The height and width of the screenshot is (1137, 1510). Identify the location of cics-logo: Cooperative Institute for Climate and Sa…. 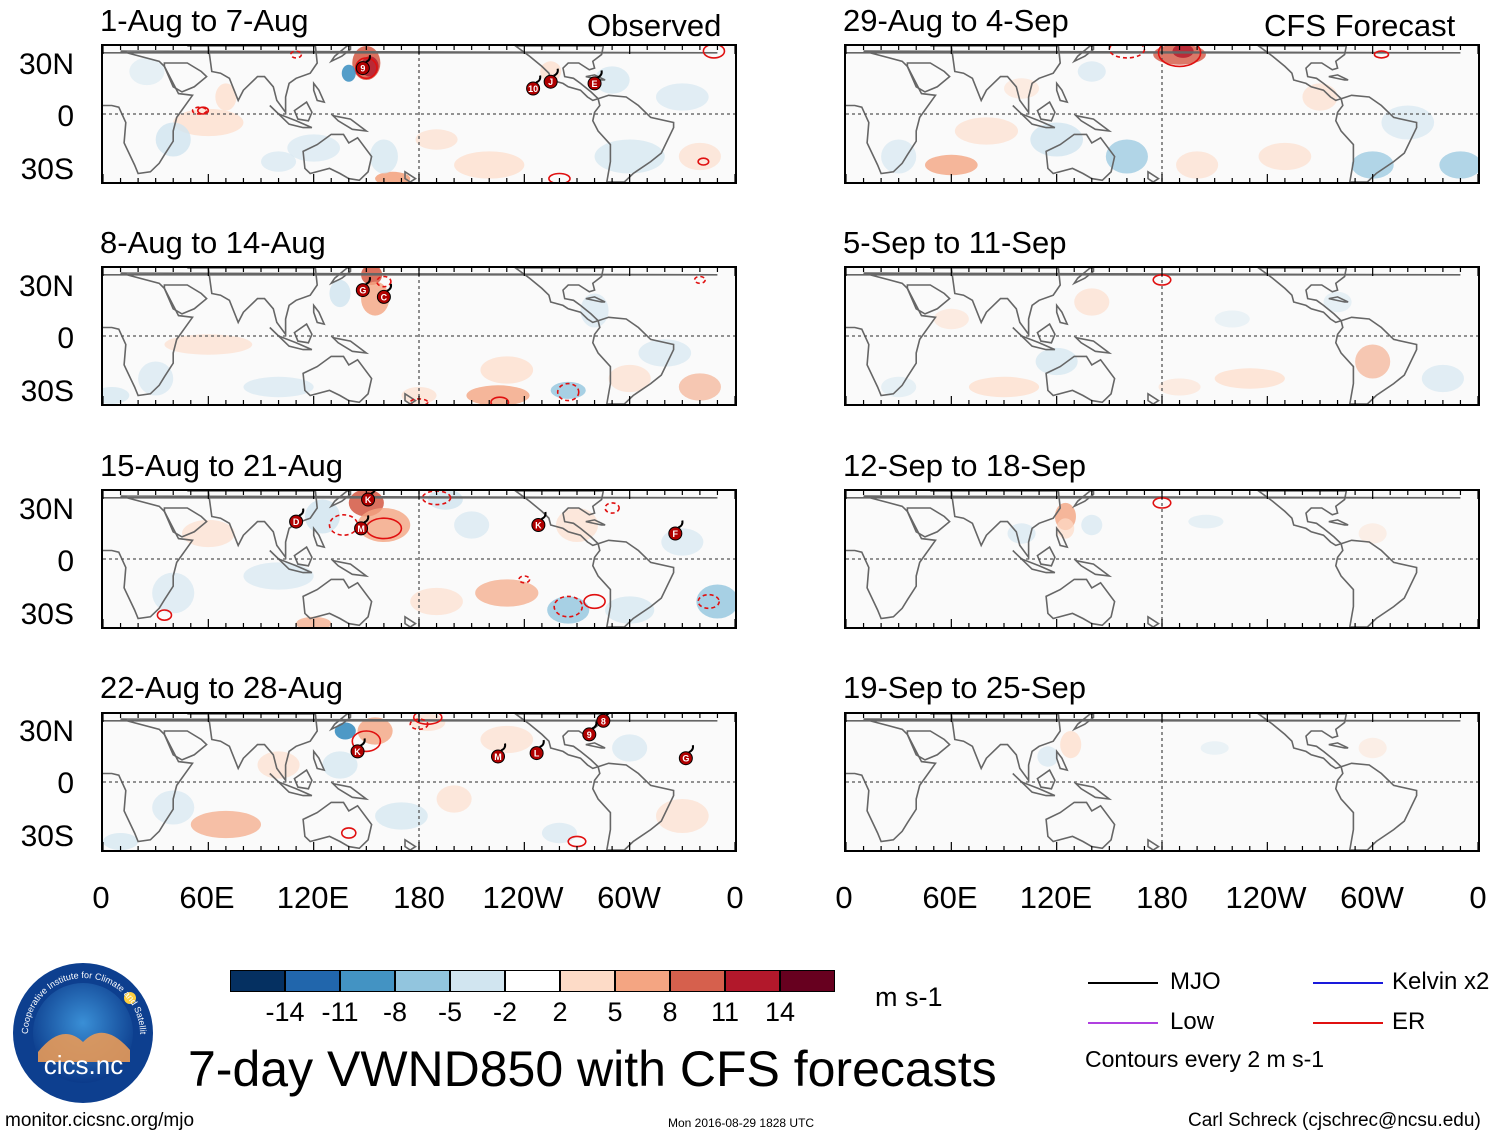
(82, 1029).